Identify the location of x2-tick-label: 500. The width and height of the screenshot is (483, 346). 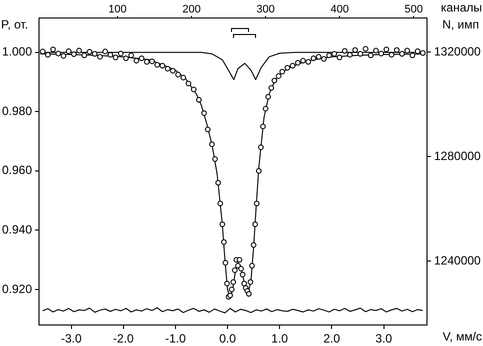
(413, 9).